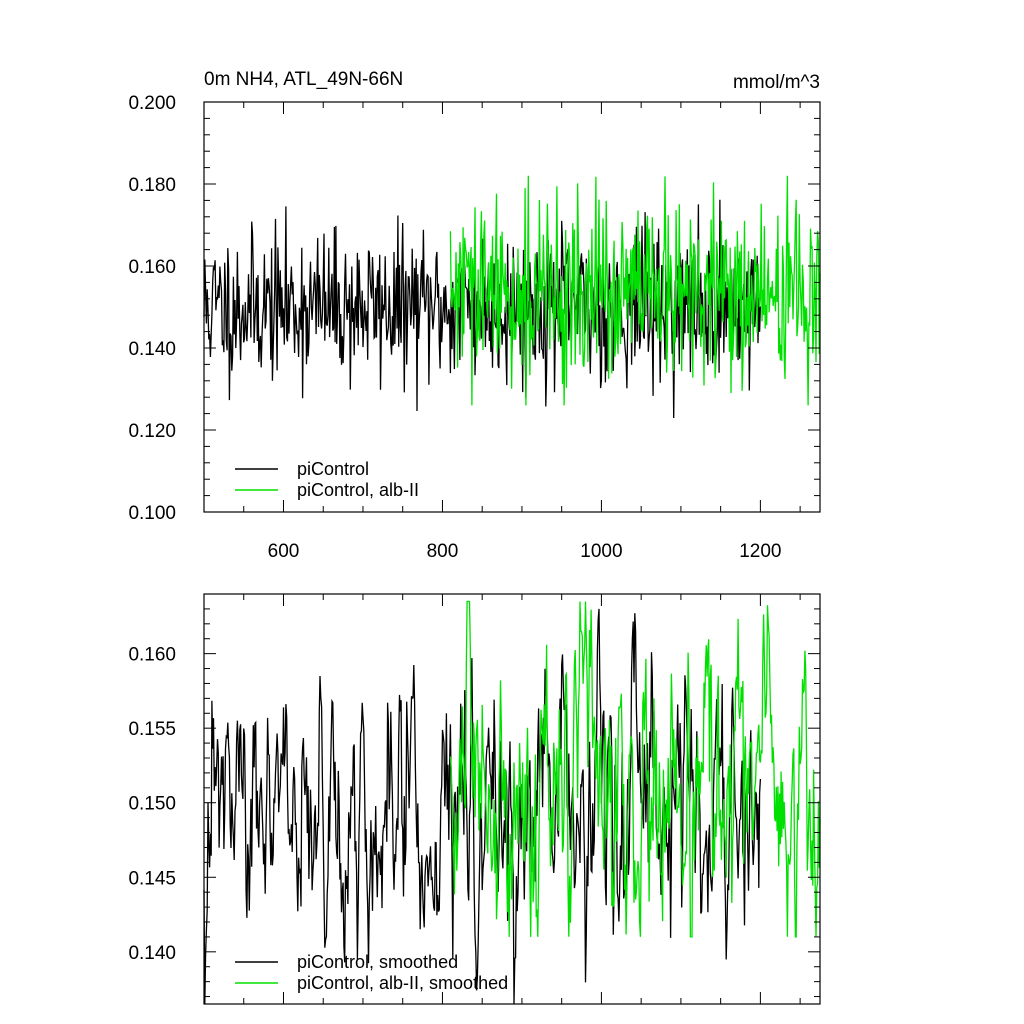 The image size is (1024, 1024). I want to click on legend-label-picontrol-smoothed: piControl, smoothed, so click(377, 962).